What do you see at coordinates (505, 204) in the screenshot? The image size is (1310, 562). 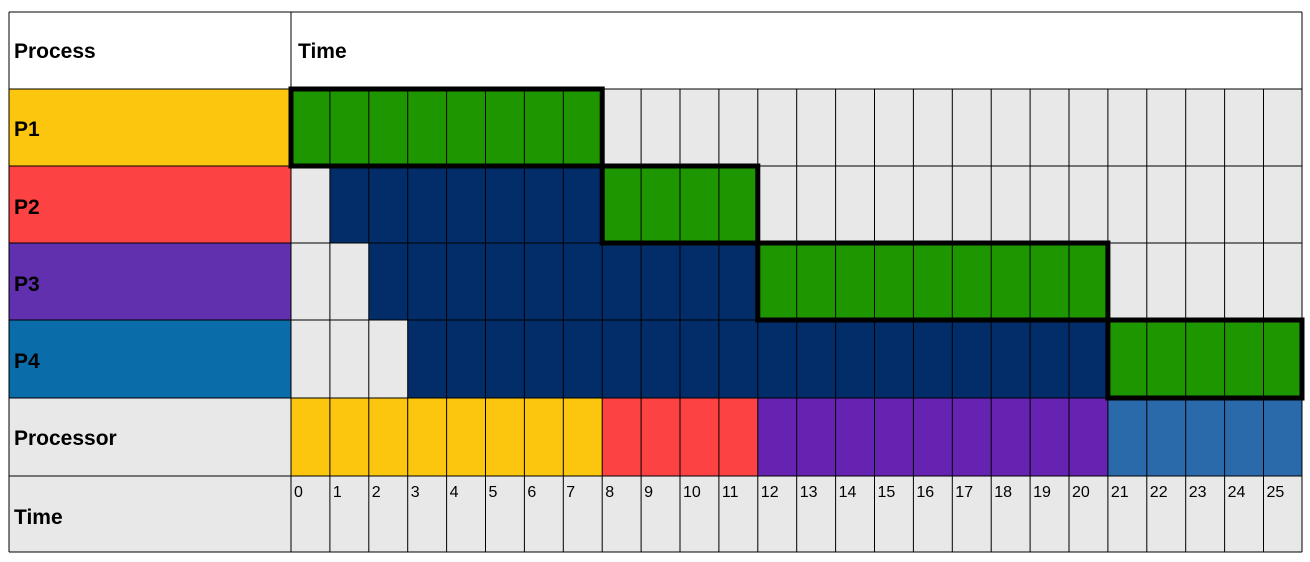 I see `cell-p2-t5-waiting` at bounding box center [505, 204].